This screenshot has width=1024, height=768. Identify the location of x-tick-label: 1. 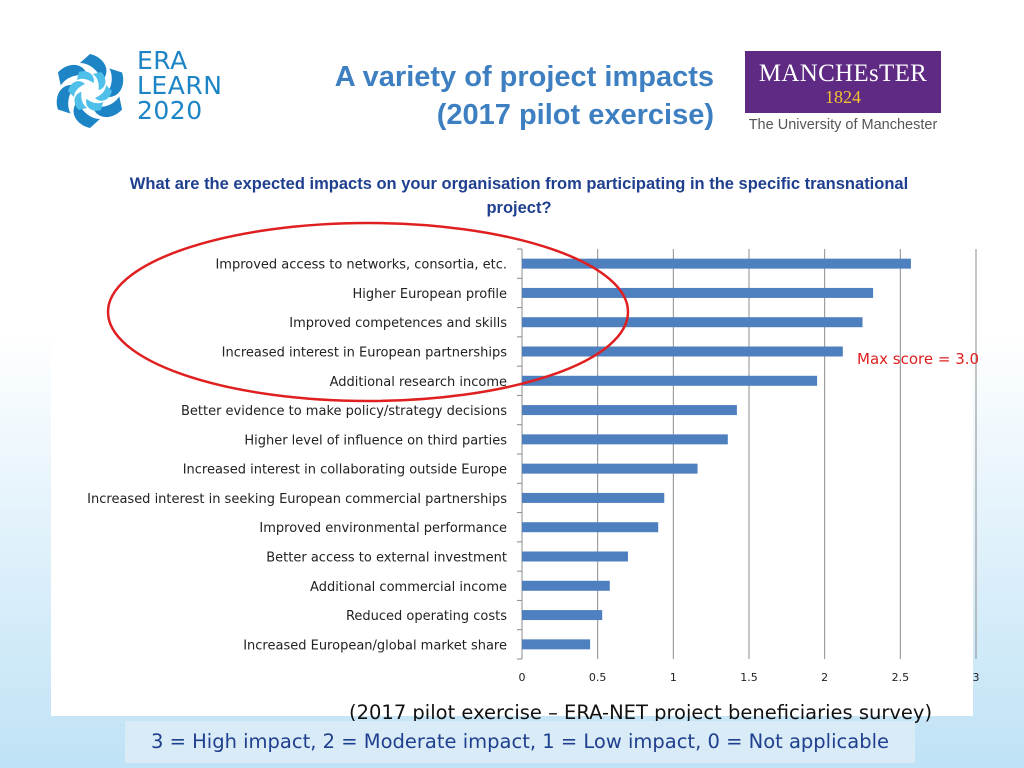
(673, 677).